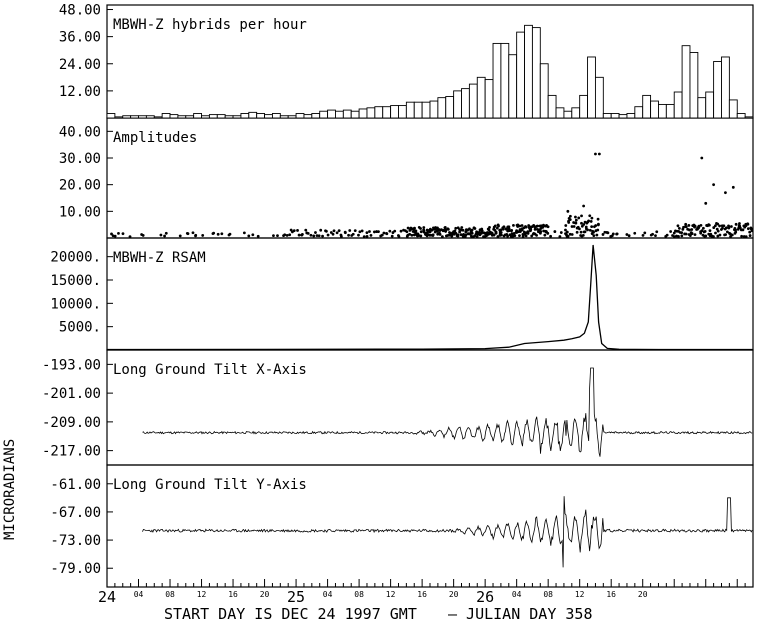  What do you see at coordinates (75, 569) in the screenshot?
I see `y-tick-label: -79.00` at bounding box center [75, 569].